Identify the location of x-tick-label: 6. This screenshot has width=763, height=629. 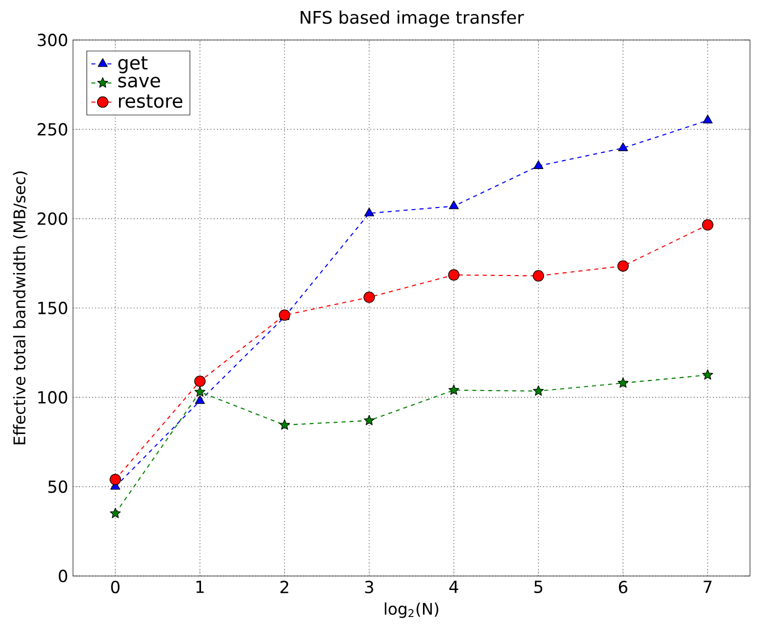
(623, 587).